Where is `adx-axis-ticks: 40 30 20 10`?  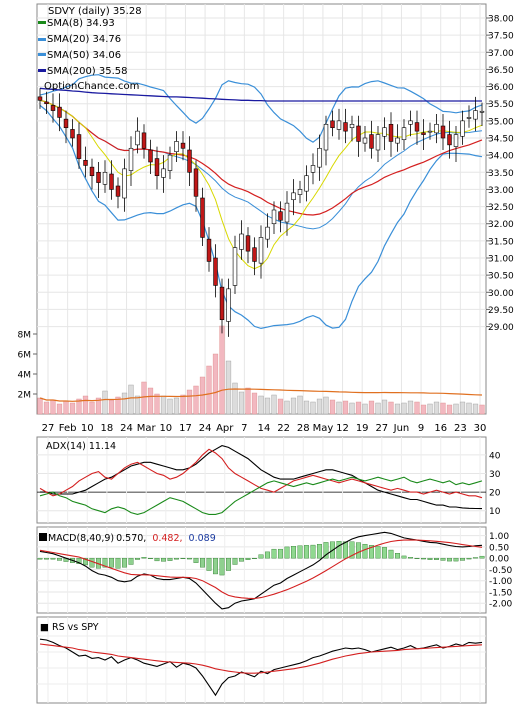
adx-axis-ticks: 40 30 20 10 is located at coordinates (495, 484).